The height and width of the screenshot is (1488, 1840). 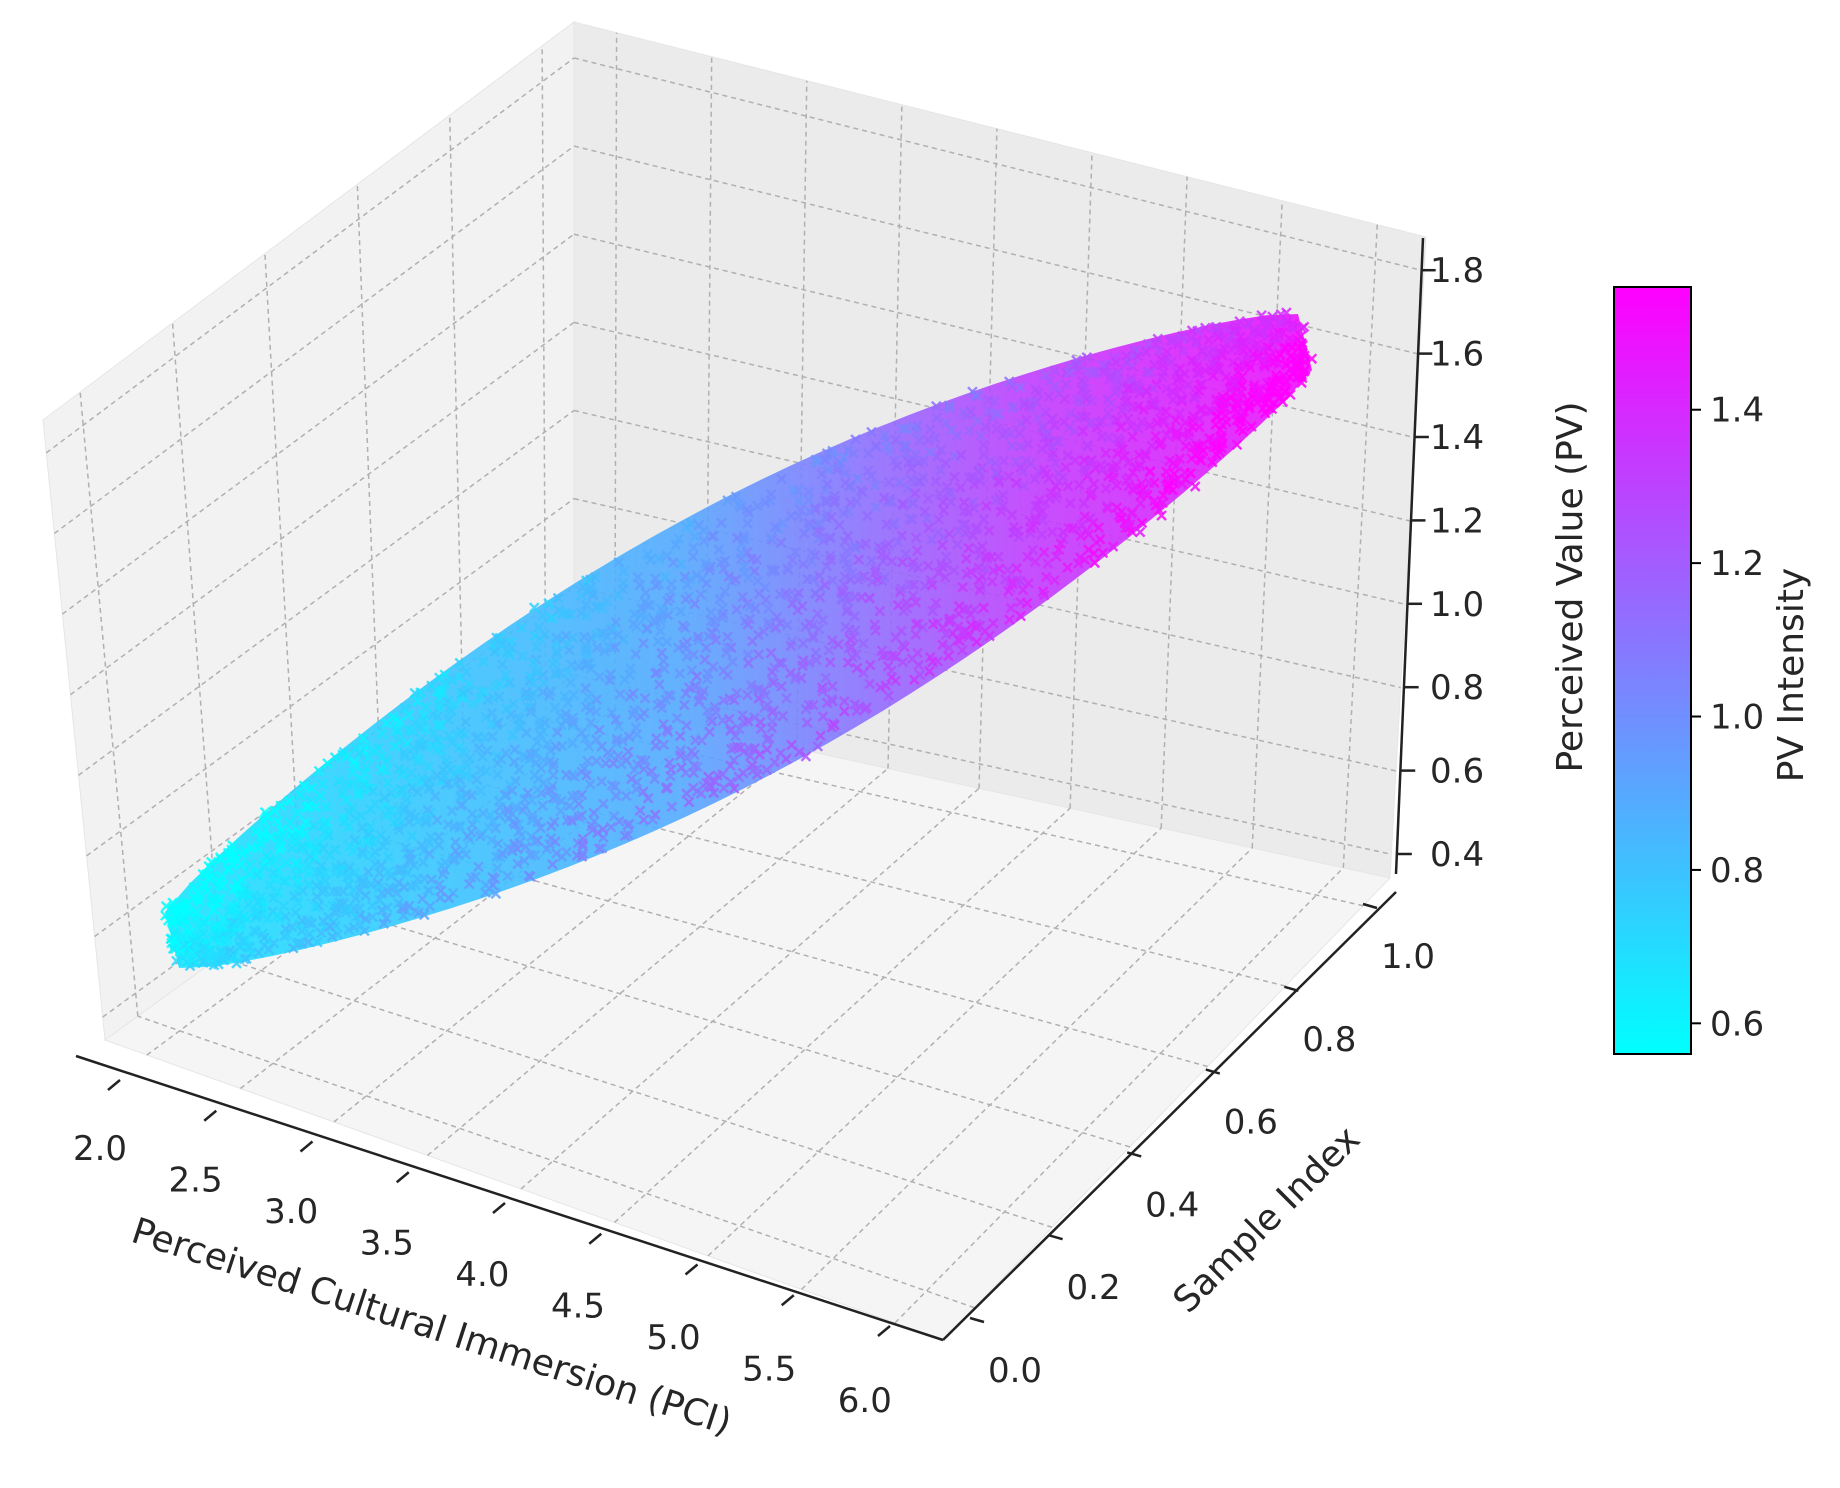 I want to click on x-tick-label: 2.5, so click(x=196, y=1181).